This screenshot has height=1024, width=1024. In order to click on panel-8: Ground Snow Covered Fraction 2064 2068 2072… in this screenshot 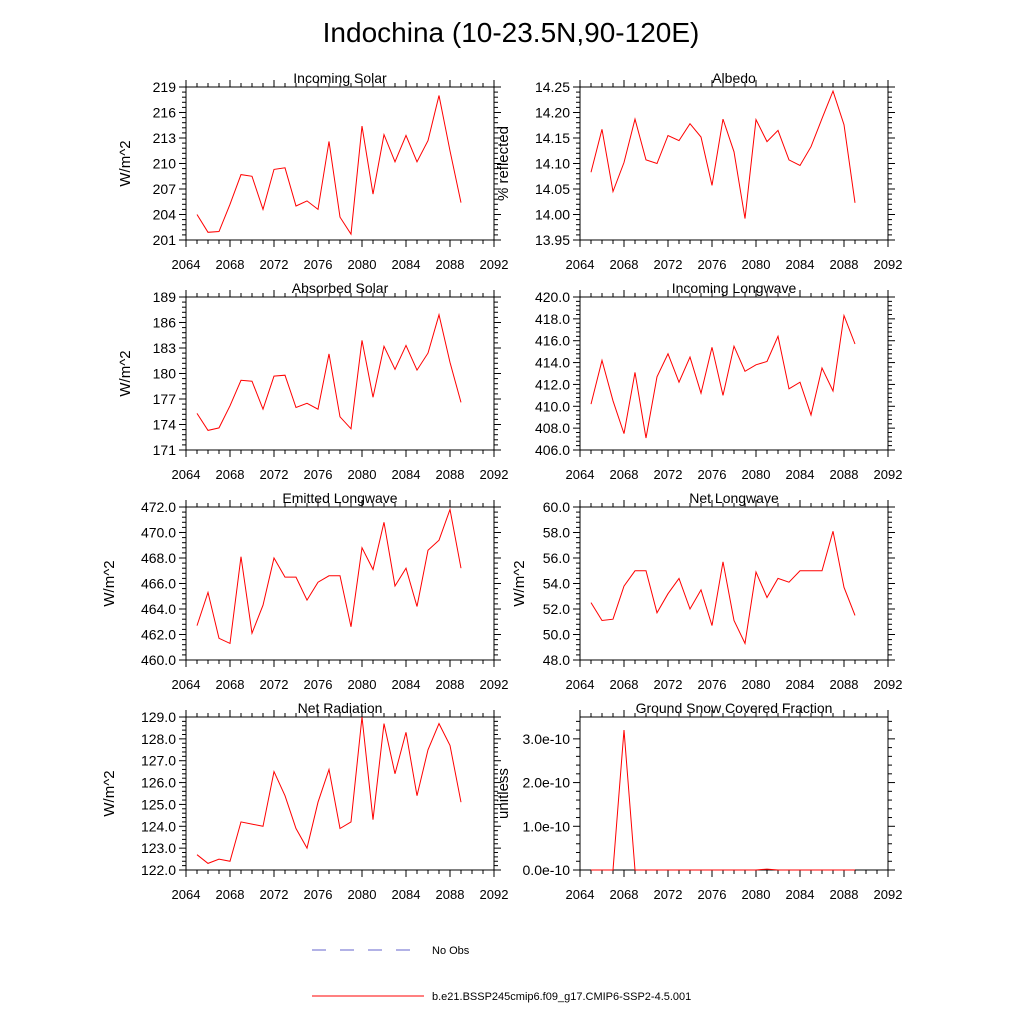, I will do `click(698, 801)`.